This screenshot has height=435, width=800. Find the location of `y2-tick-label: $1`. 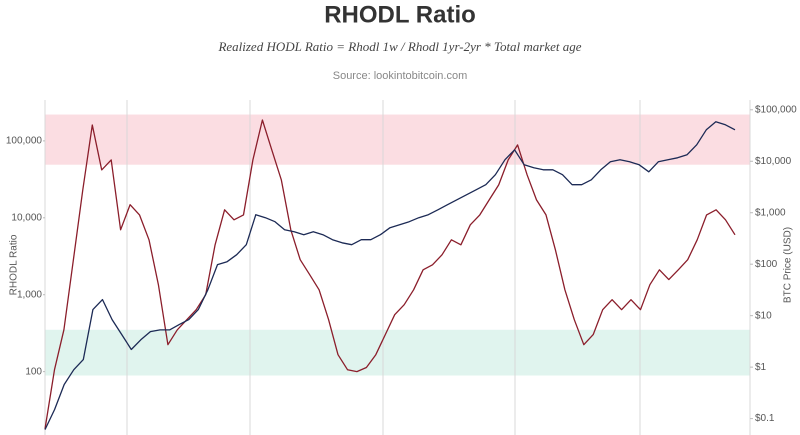

y2-tick-label: $1 is located at coordinates (761, 367).